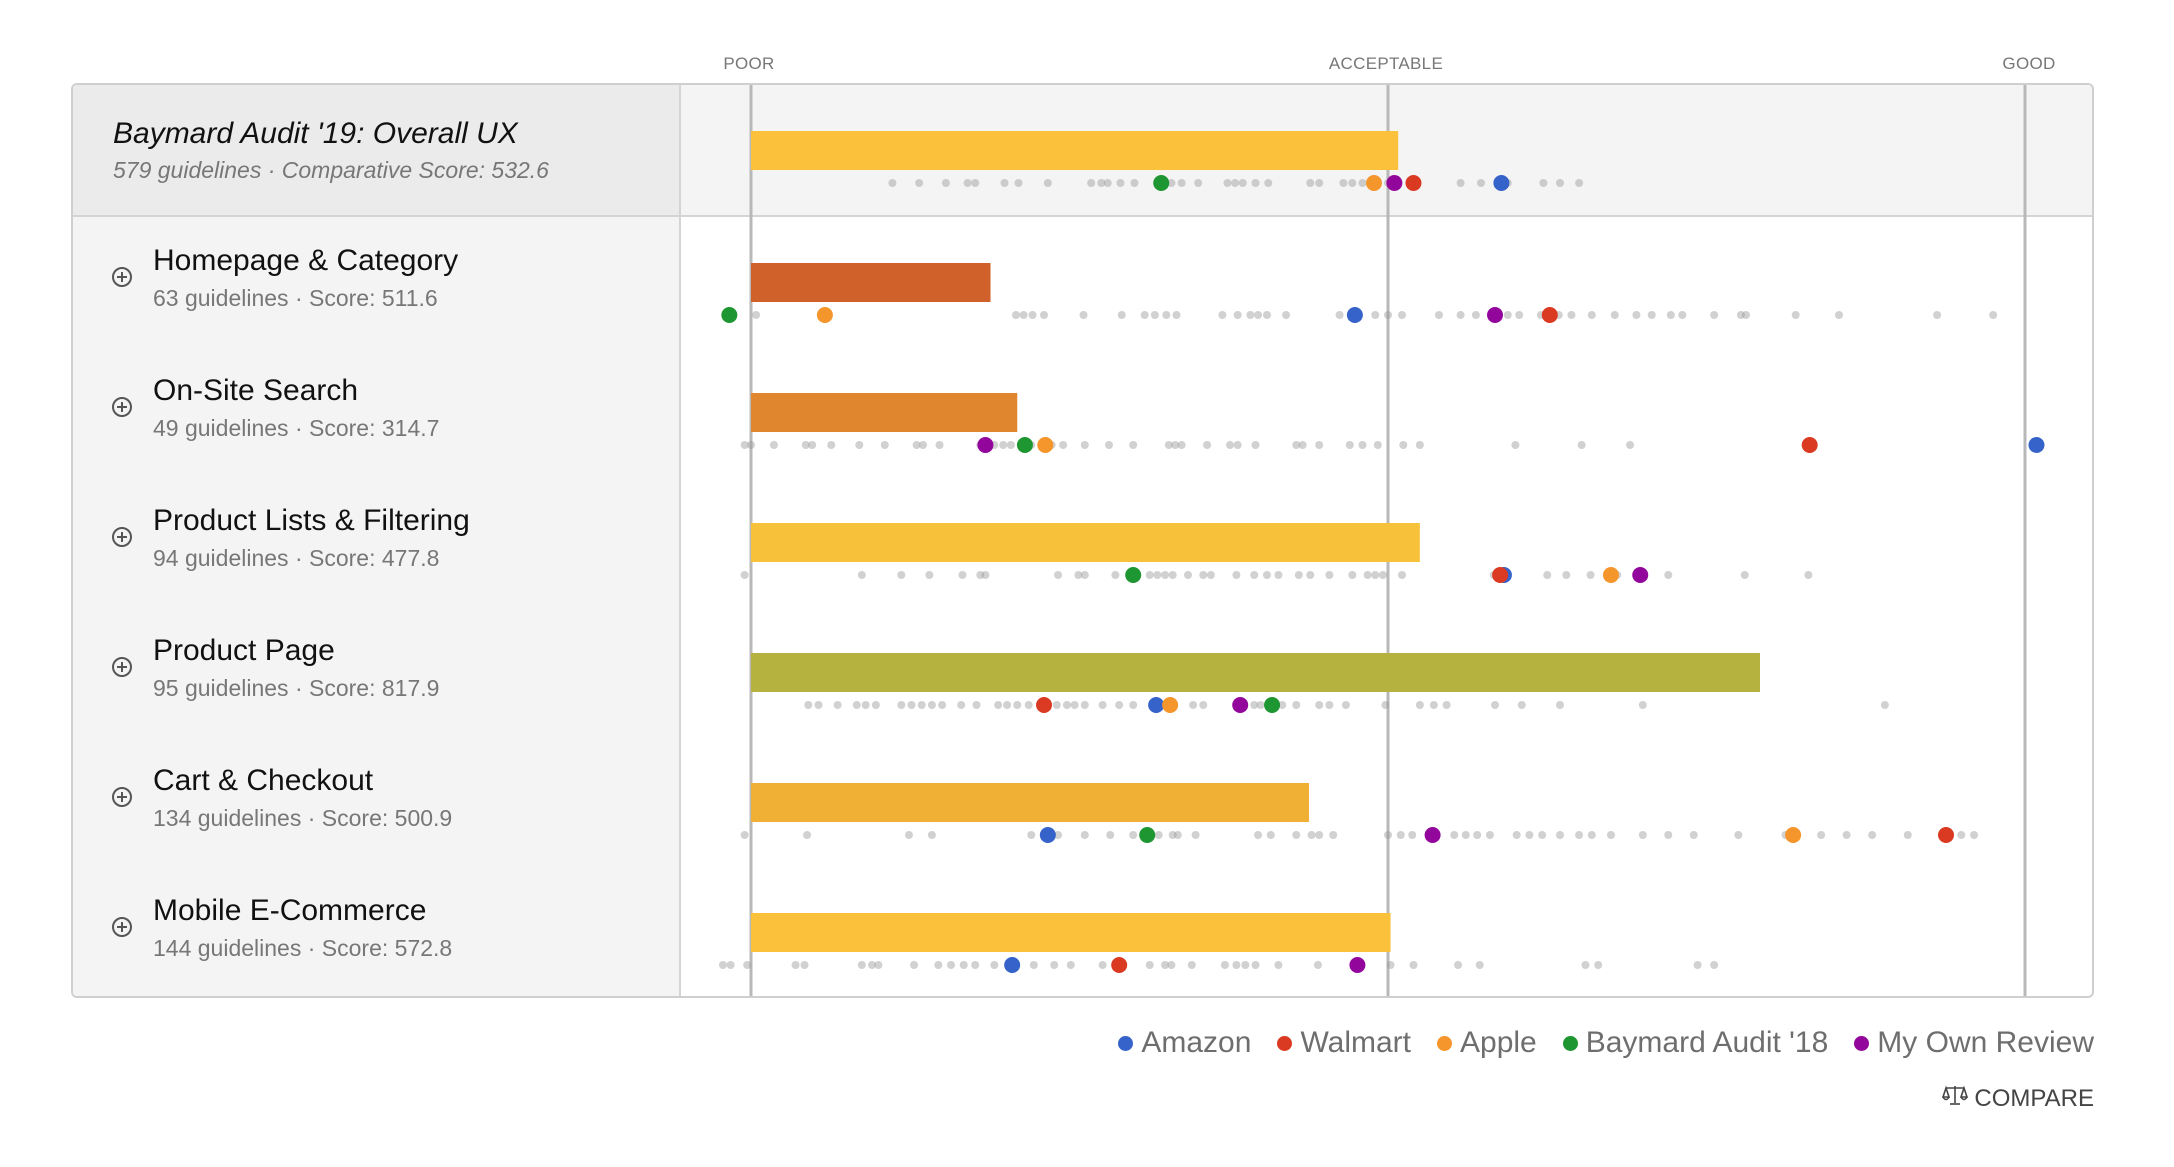 The image size is (2174, 1167). I want to click on legend-item-amazon: Amazon, so click(1184, 1043).